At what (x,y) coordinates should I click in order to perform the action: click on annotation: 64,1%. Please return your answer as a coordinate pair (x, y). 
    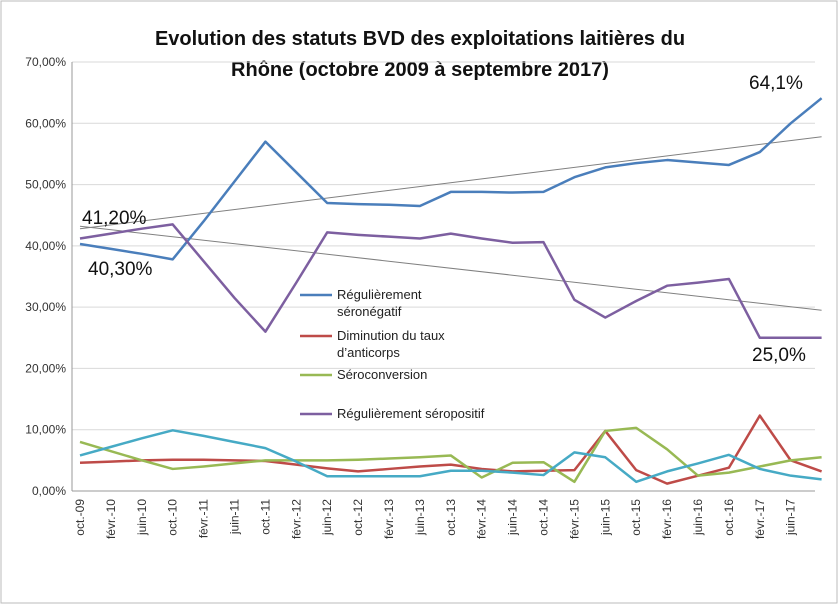
    Looking at the image, I should click on (776, 83).